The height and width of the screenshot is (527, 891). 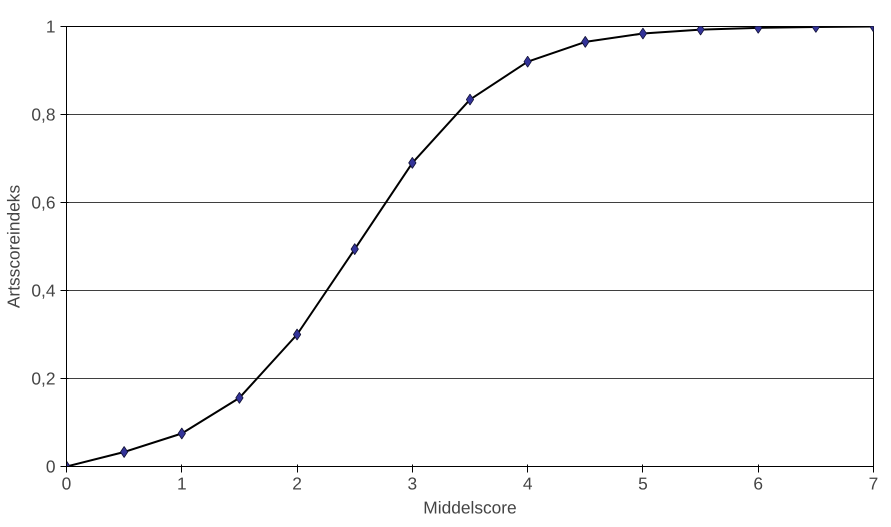 What do you see at coordinates (43, 290) in the screenshot?
I see `y-tick-label: 0,4` at bounding box center [43, 290].